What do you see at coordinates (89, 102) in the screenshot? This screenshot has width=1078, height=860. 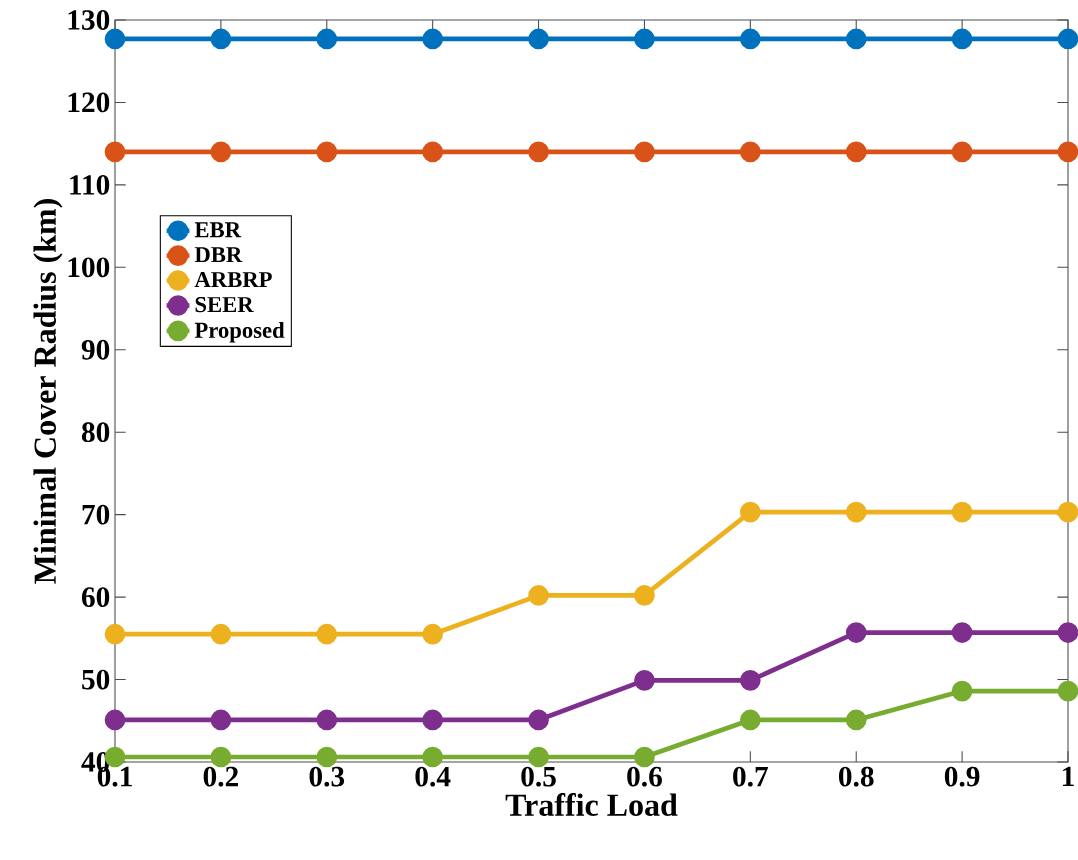 I see `y-tick-label: 120` at bounding box center [89, 102].